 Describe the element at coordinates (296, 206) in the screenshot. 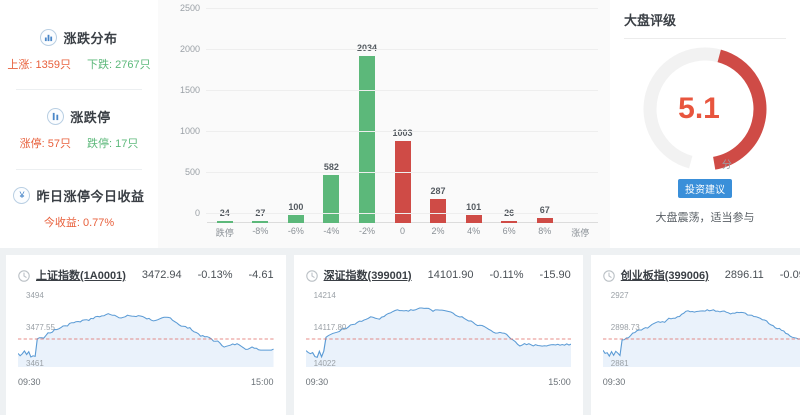

I see `bar-value-label: 100` at that location.